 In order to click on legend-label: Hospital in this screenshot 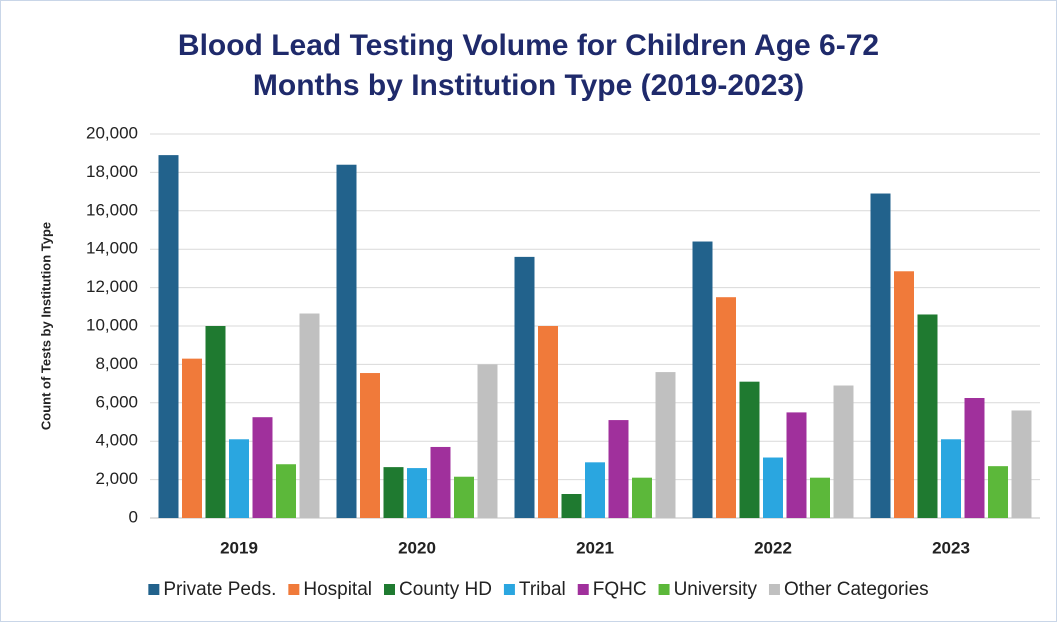, I will do `click(337, 589)`.